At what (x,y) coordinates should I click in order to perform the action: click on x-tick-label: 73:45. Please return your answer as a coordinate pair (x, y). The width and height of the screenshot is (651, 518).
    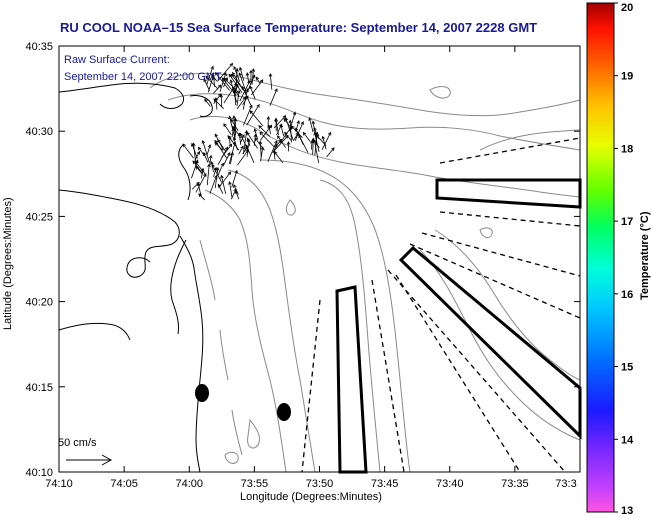
    Looking at the image, I should click on (385, 484).